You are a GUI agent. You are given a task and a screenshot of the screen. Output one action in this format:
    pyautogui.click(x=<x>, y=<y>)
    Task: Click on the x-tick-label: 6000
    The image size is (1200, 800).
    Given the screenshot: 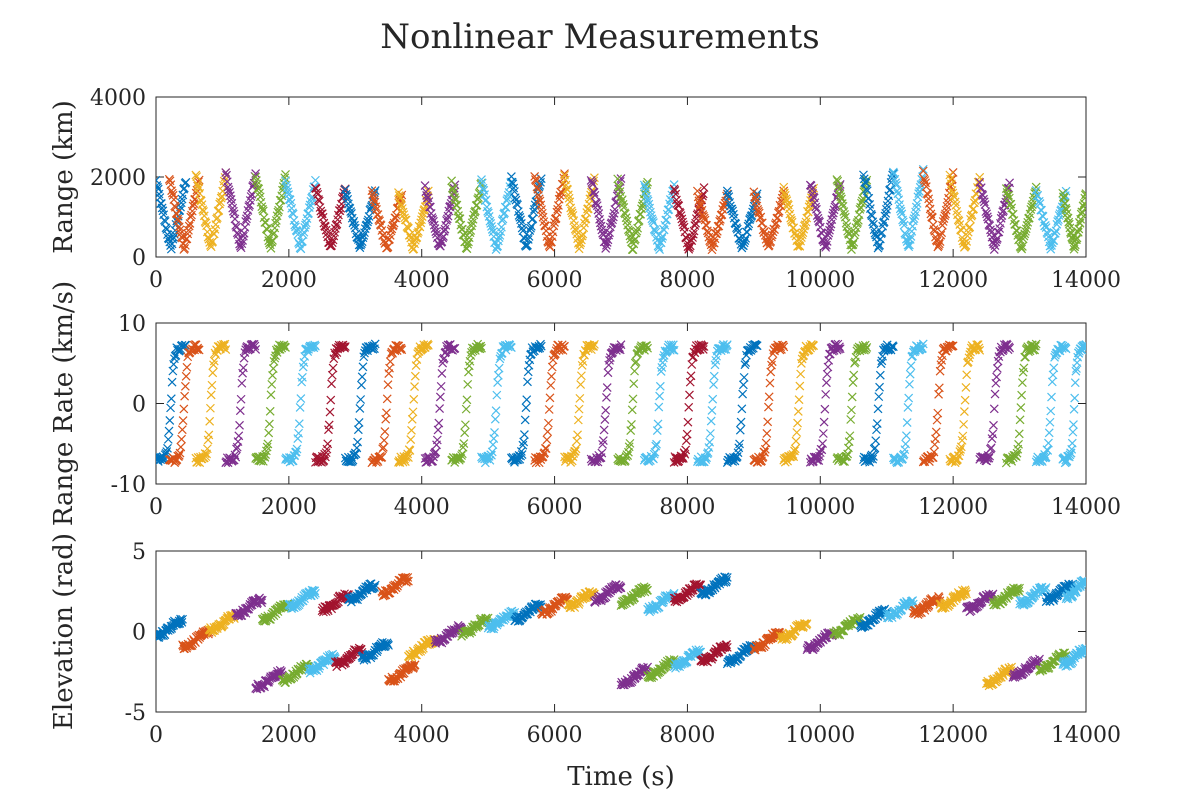 What is the action you would take?
    pyautogui.click(x=555, y=280)
    